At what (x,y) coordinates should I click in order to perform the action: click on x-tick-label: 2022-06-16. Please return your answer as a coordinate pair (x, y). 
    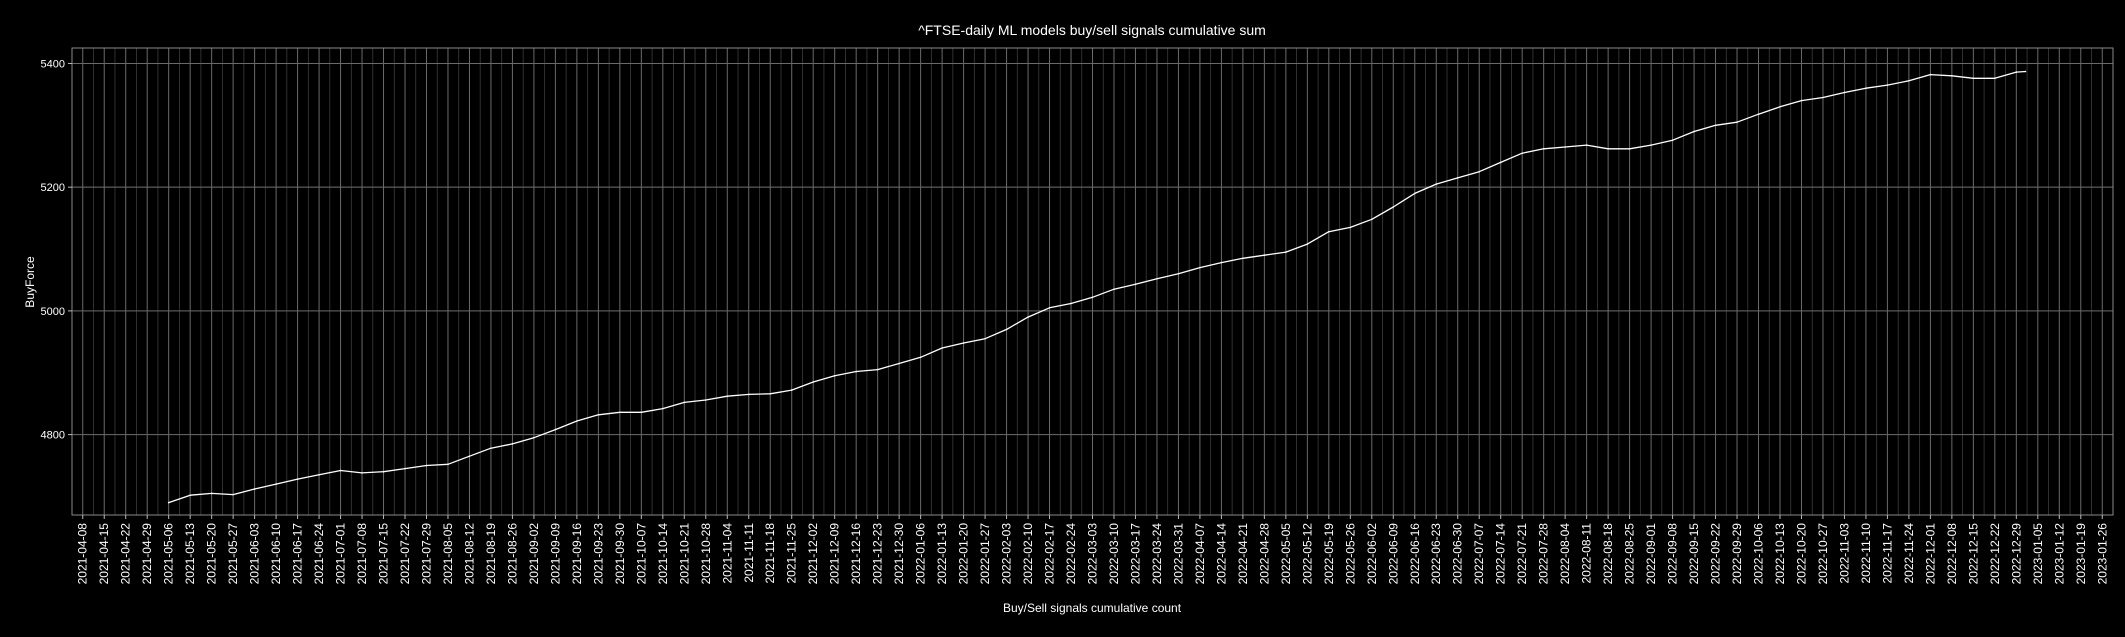
    Looking at the image, I should click on (1415, 554).